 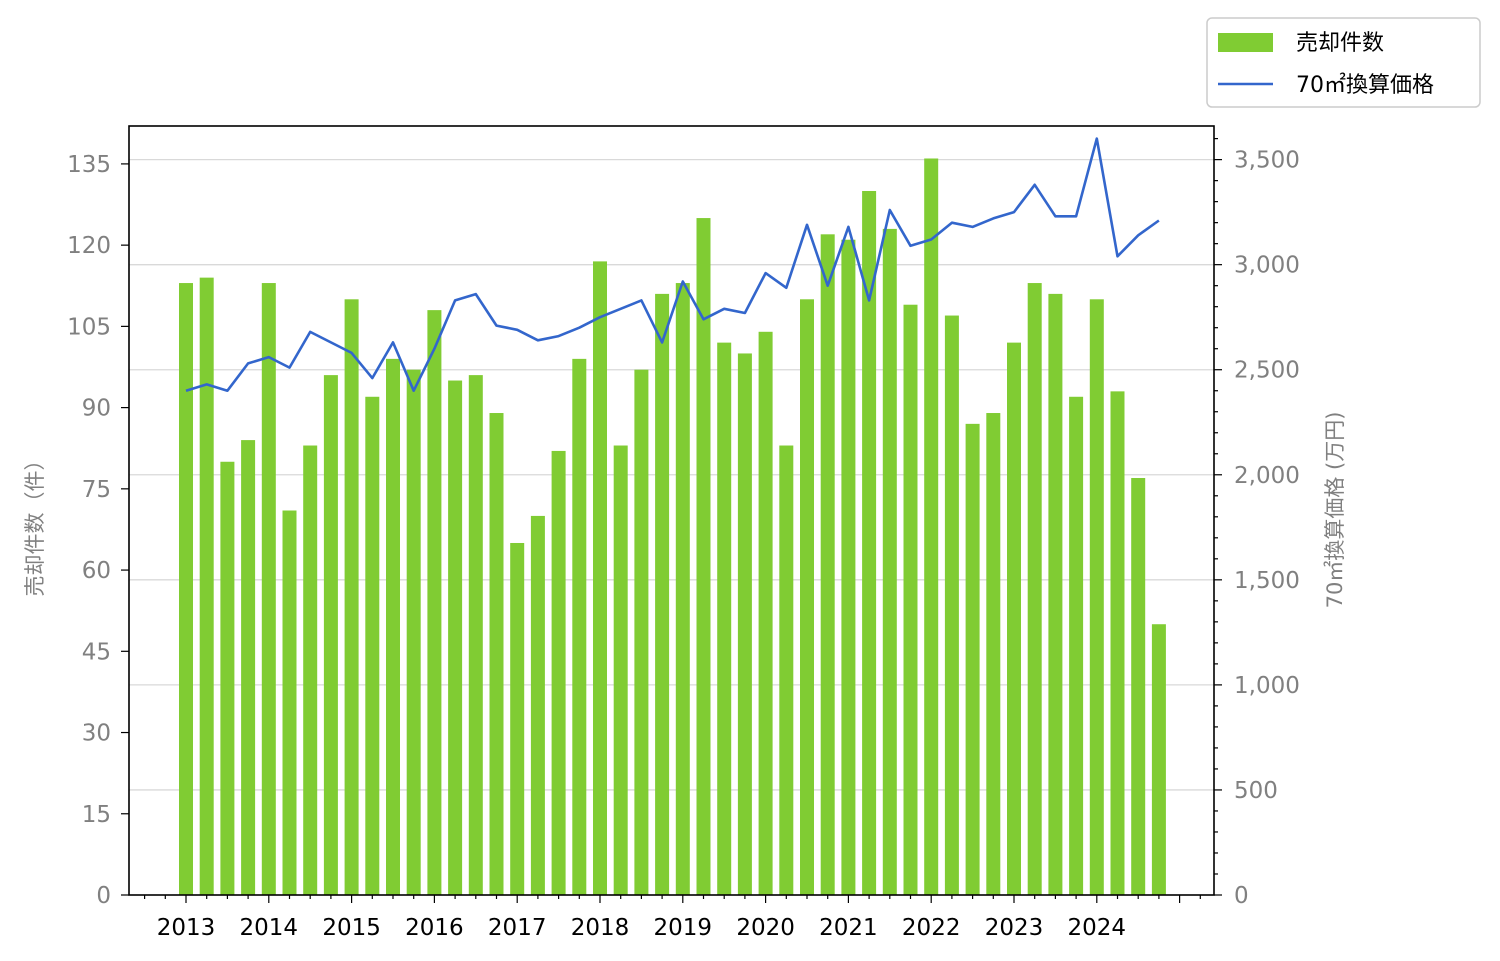 What do you see at coordinates (434, 928) in the screenshot?
I see `x-tick-label: 2016` at bounding box center [434, 928].